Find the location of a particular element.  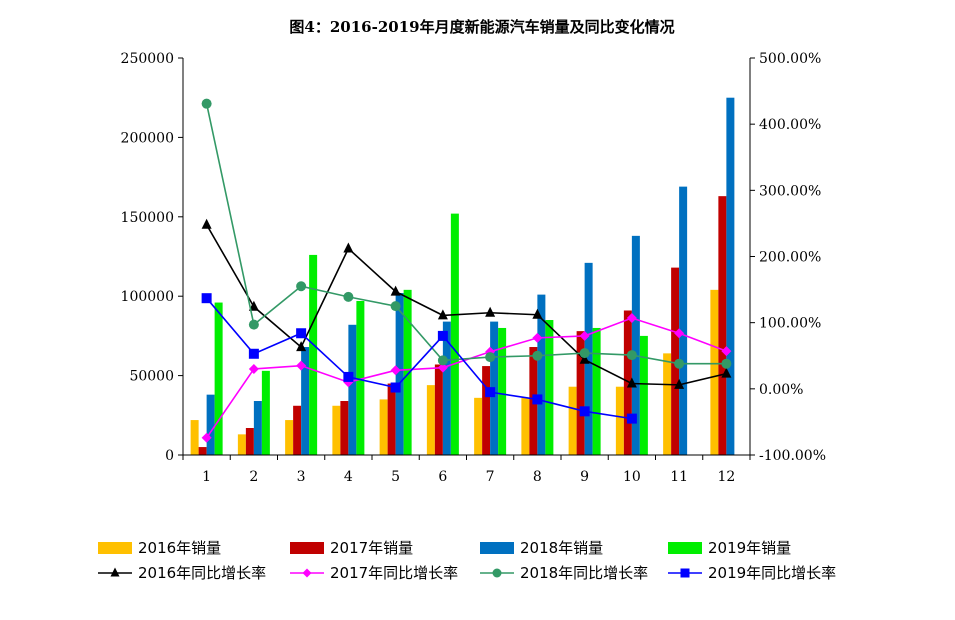

legend-label: 2016年同比增长率 is located at coordinates (202, 573).